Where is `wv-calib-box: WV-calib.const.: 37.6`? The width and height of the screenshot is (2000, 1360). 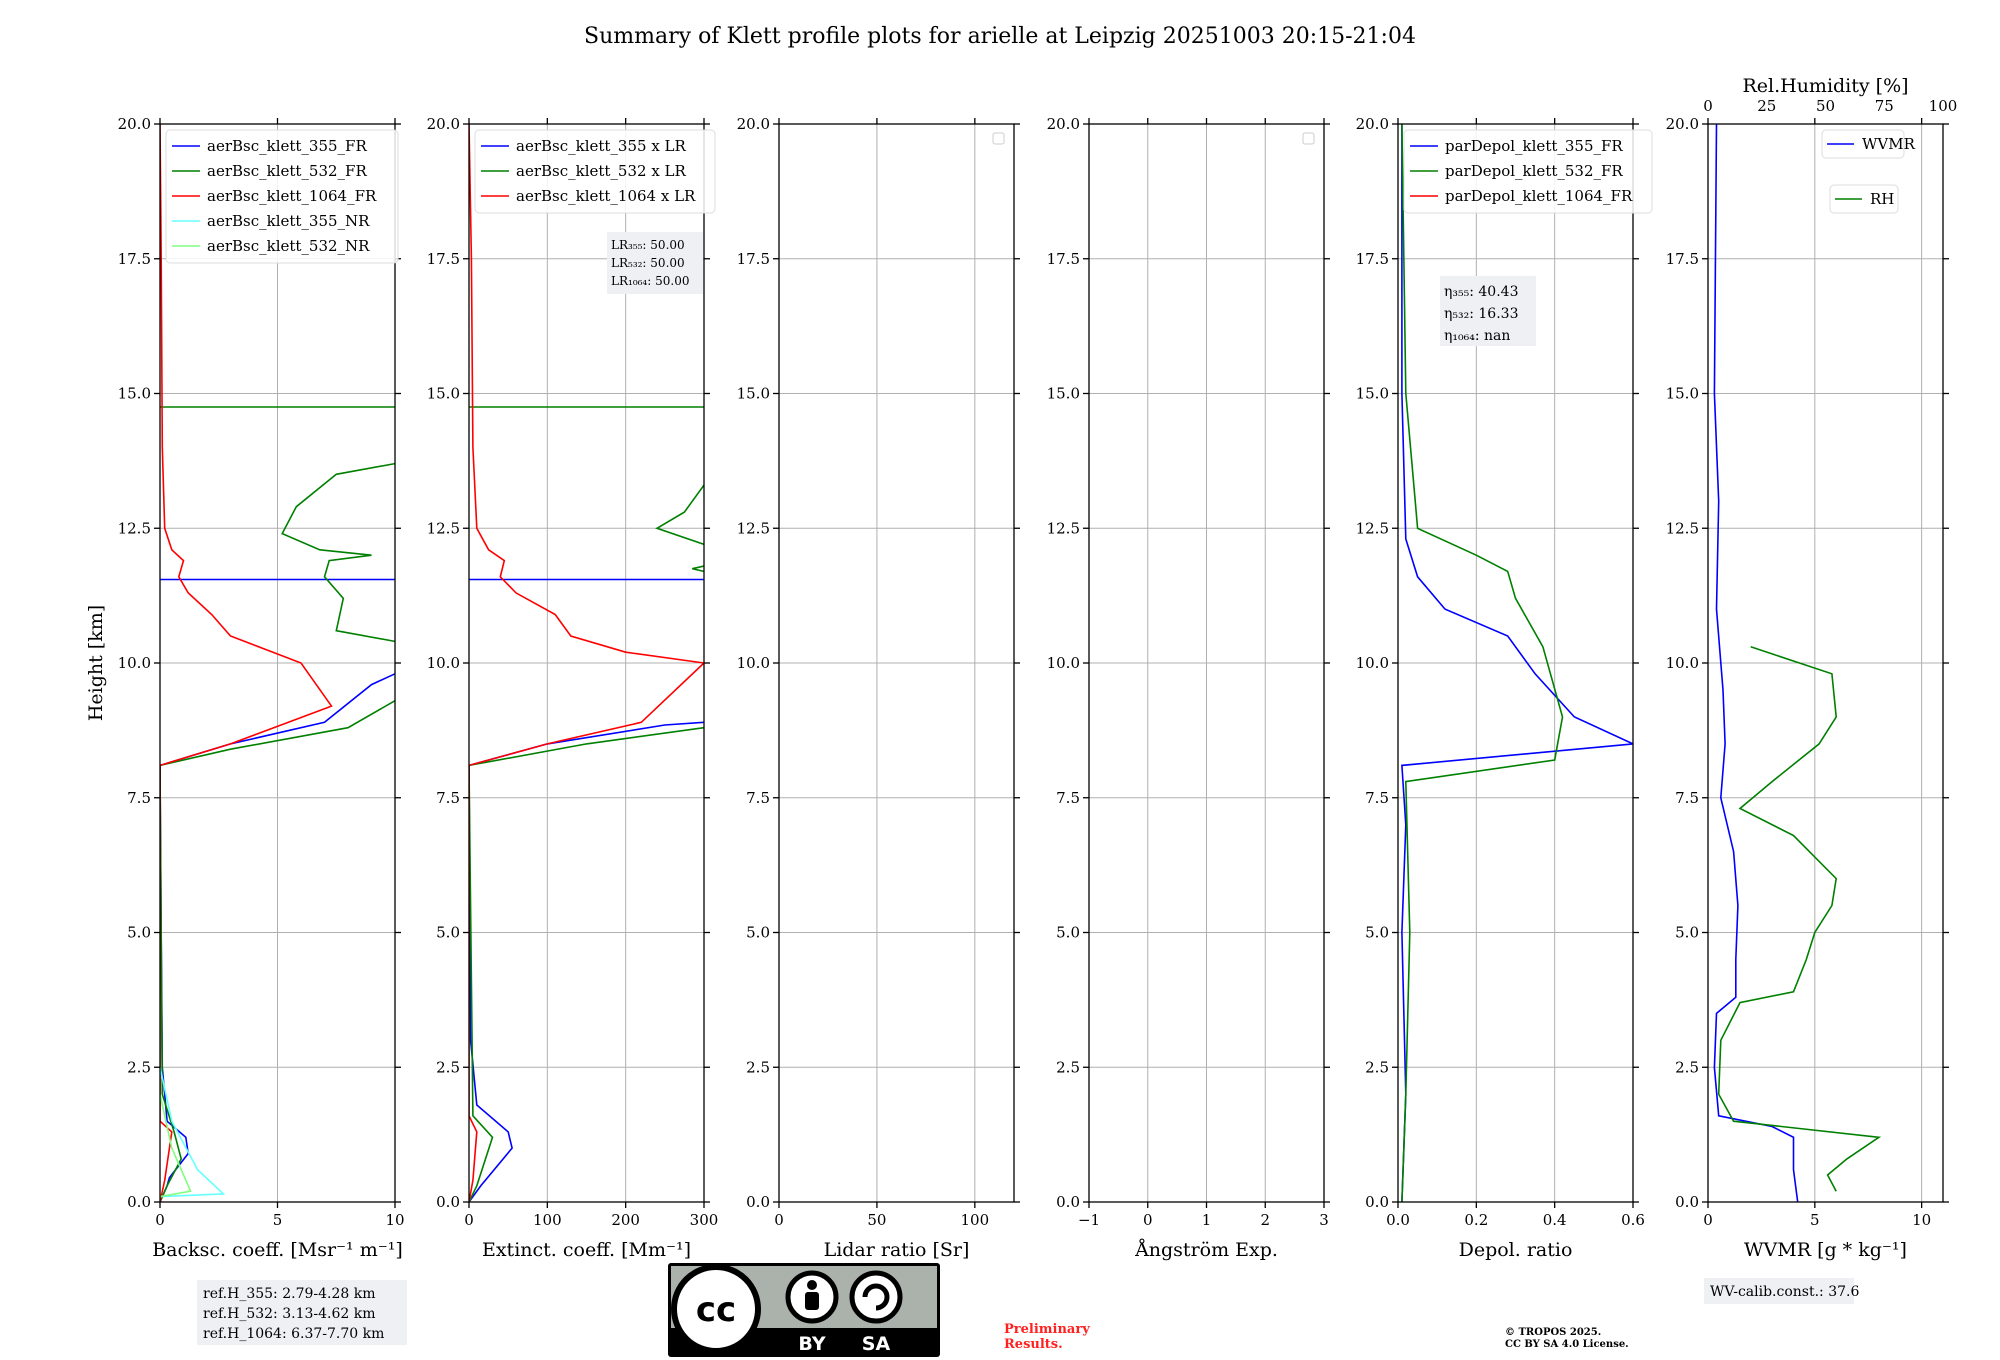 wv-calib-box: WV-calib.const.: 37.6 is located at coordinates (1781, 1291).